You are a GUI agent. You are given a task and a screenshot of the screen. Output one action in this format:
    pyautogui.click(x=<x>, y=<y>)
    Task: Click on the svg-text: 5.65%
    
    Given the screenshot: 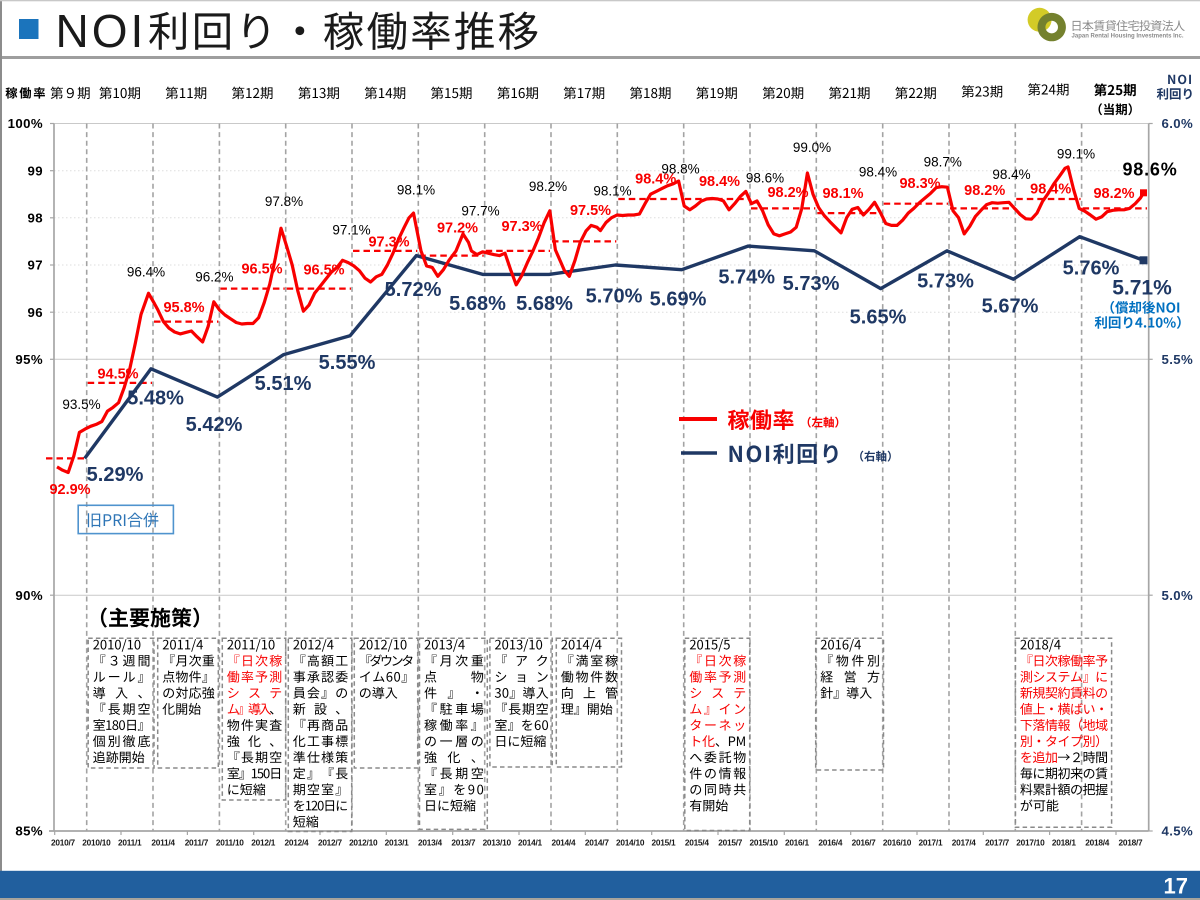 What is the action you would take?
    pyautogui.click(x=878, y=317)
    